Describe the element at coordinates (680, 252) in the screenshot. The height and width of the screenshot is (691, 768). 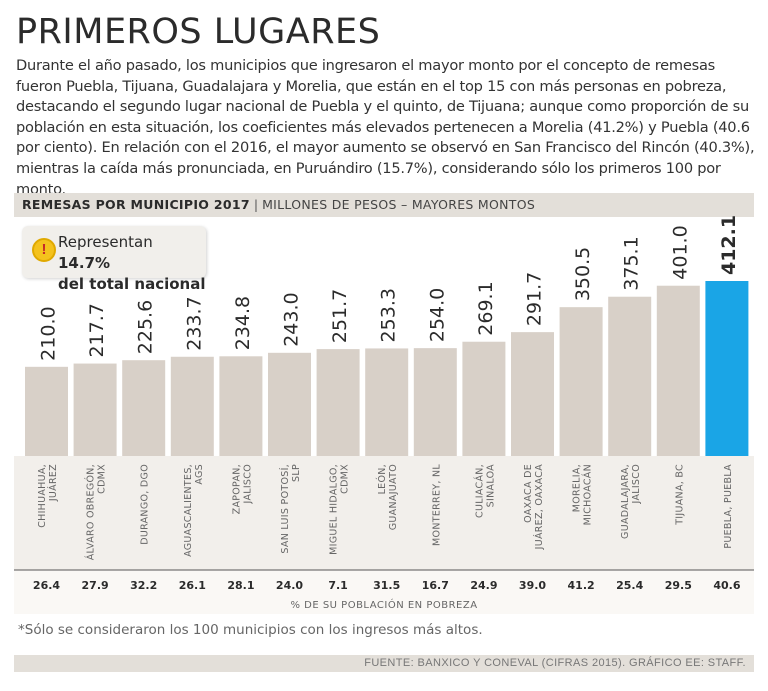
I see `value-label: 401.0` at that location.